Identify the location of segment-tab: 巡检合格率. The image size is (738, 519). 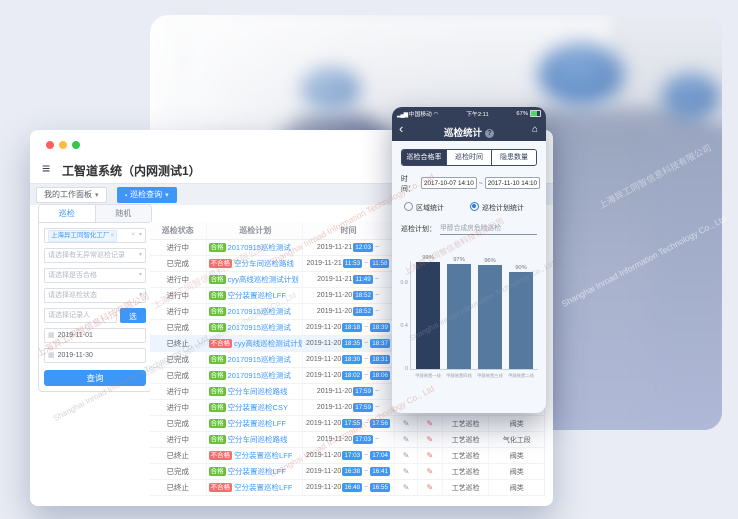
(424, 157).